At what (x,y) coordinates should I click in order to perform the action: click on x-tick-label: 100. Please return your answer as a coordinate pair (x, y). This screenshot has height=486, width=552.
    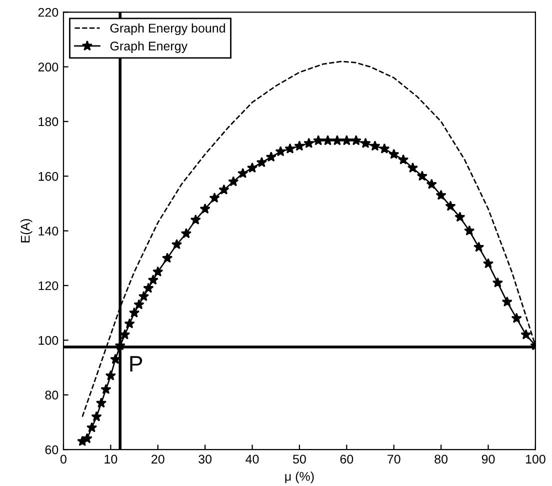
    Looking at the image, I should click on (536, 459).